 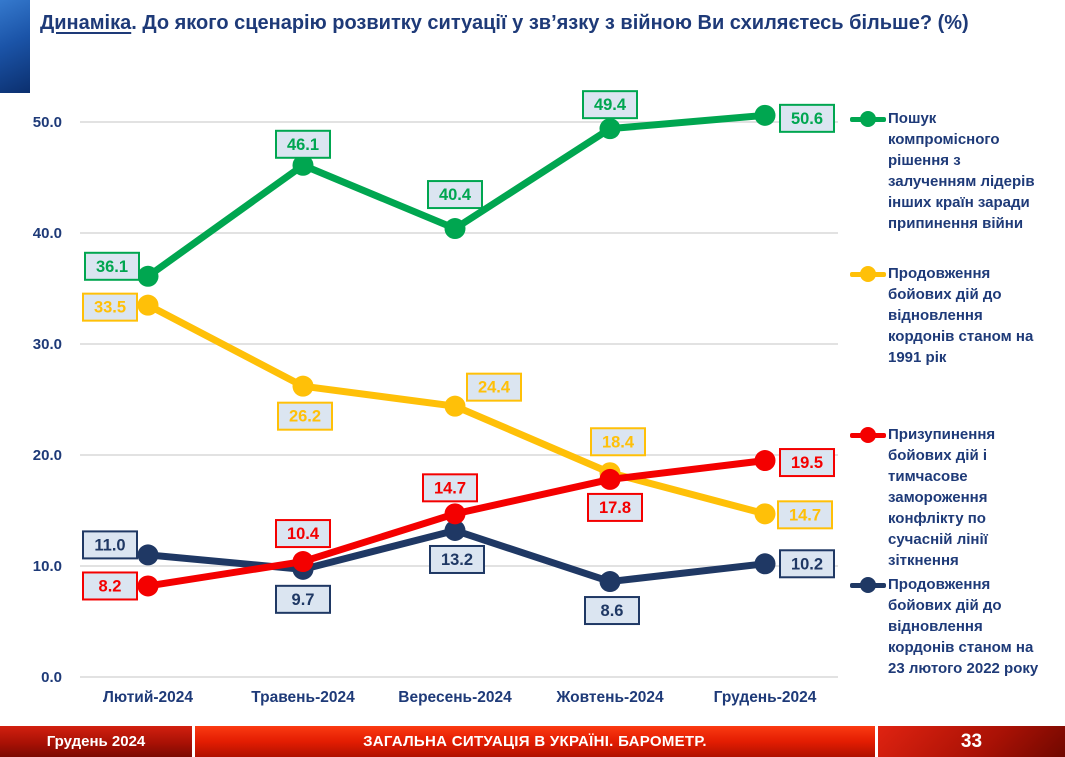 What do you see at coordinates (455, 697) in the screenshot?
I see `x-tick-label: Вересень-2024` at bounding box center [455, 697].